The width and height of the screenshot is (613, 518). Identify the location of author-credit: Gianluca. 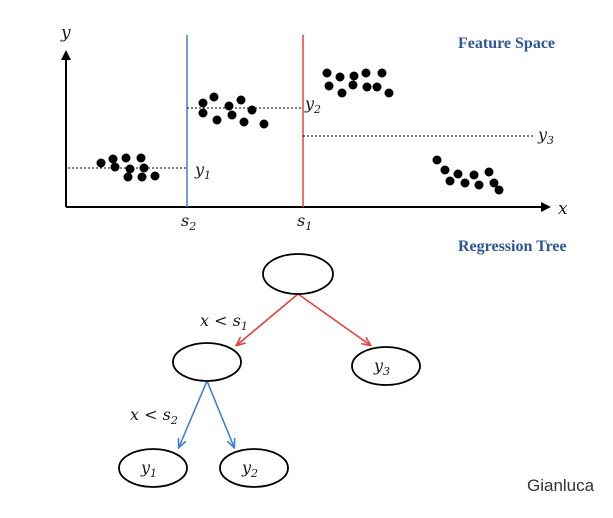
(561, 485).